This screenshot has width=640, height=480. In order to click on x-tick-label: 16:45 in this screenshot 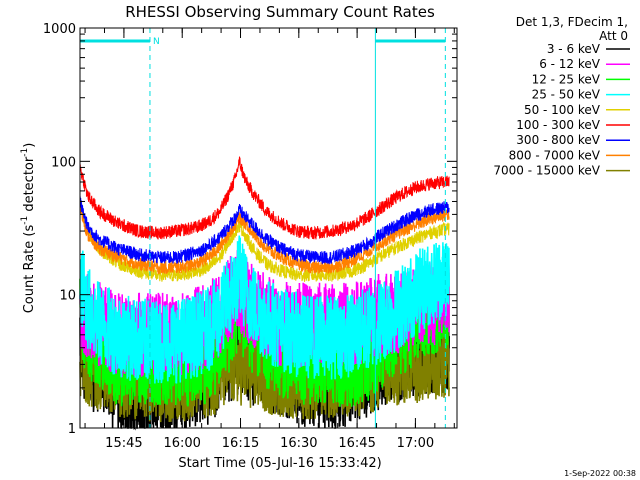, I will do `click(356, 443)`.